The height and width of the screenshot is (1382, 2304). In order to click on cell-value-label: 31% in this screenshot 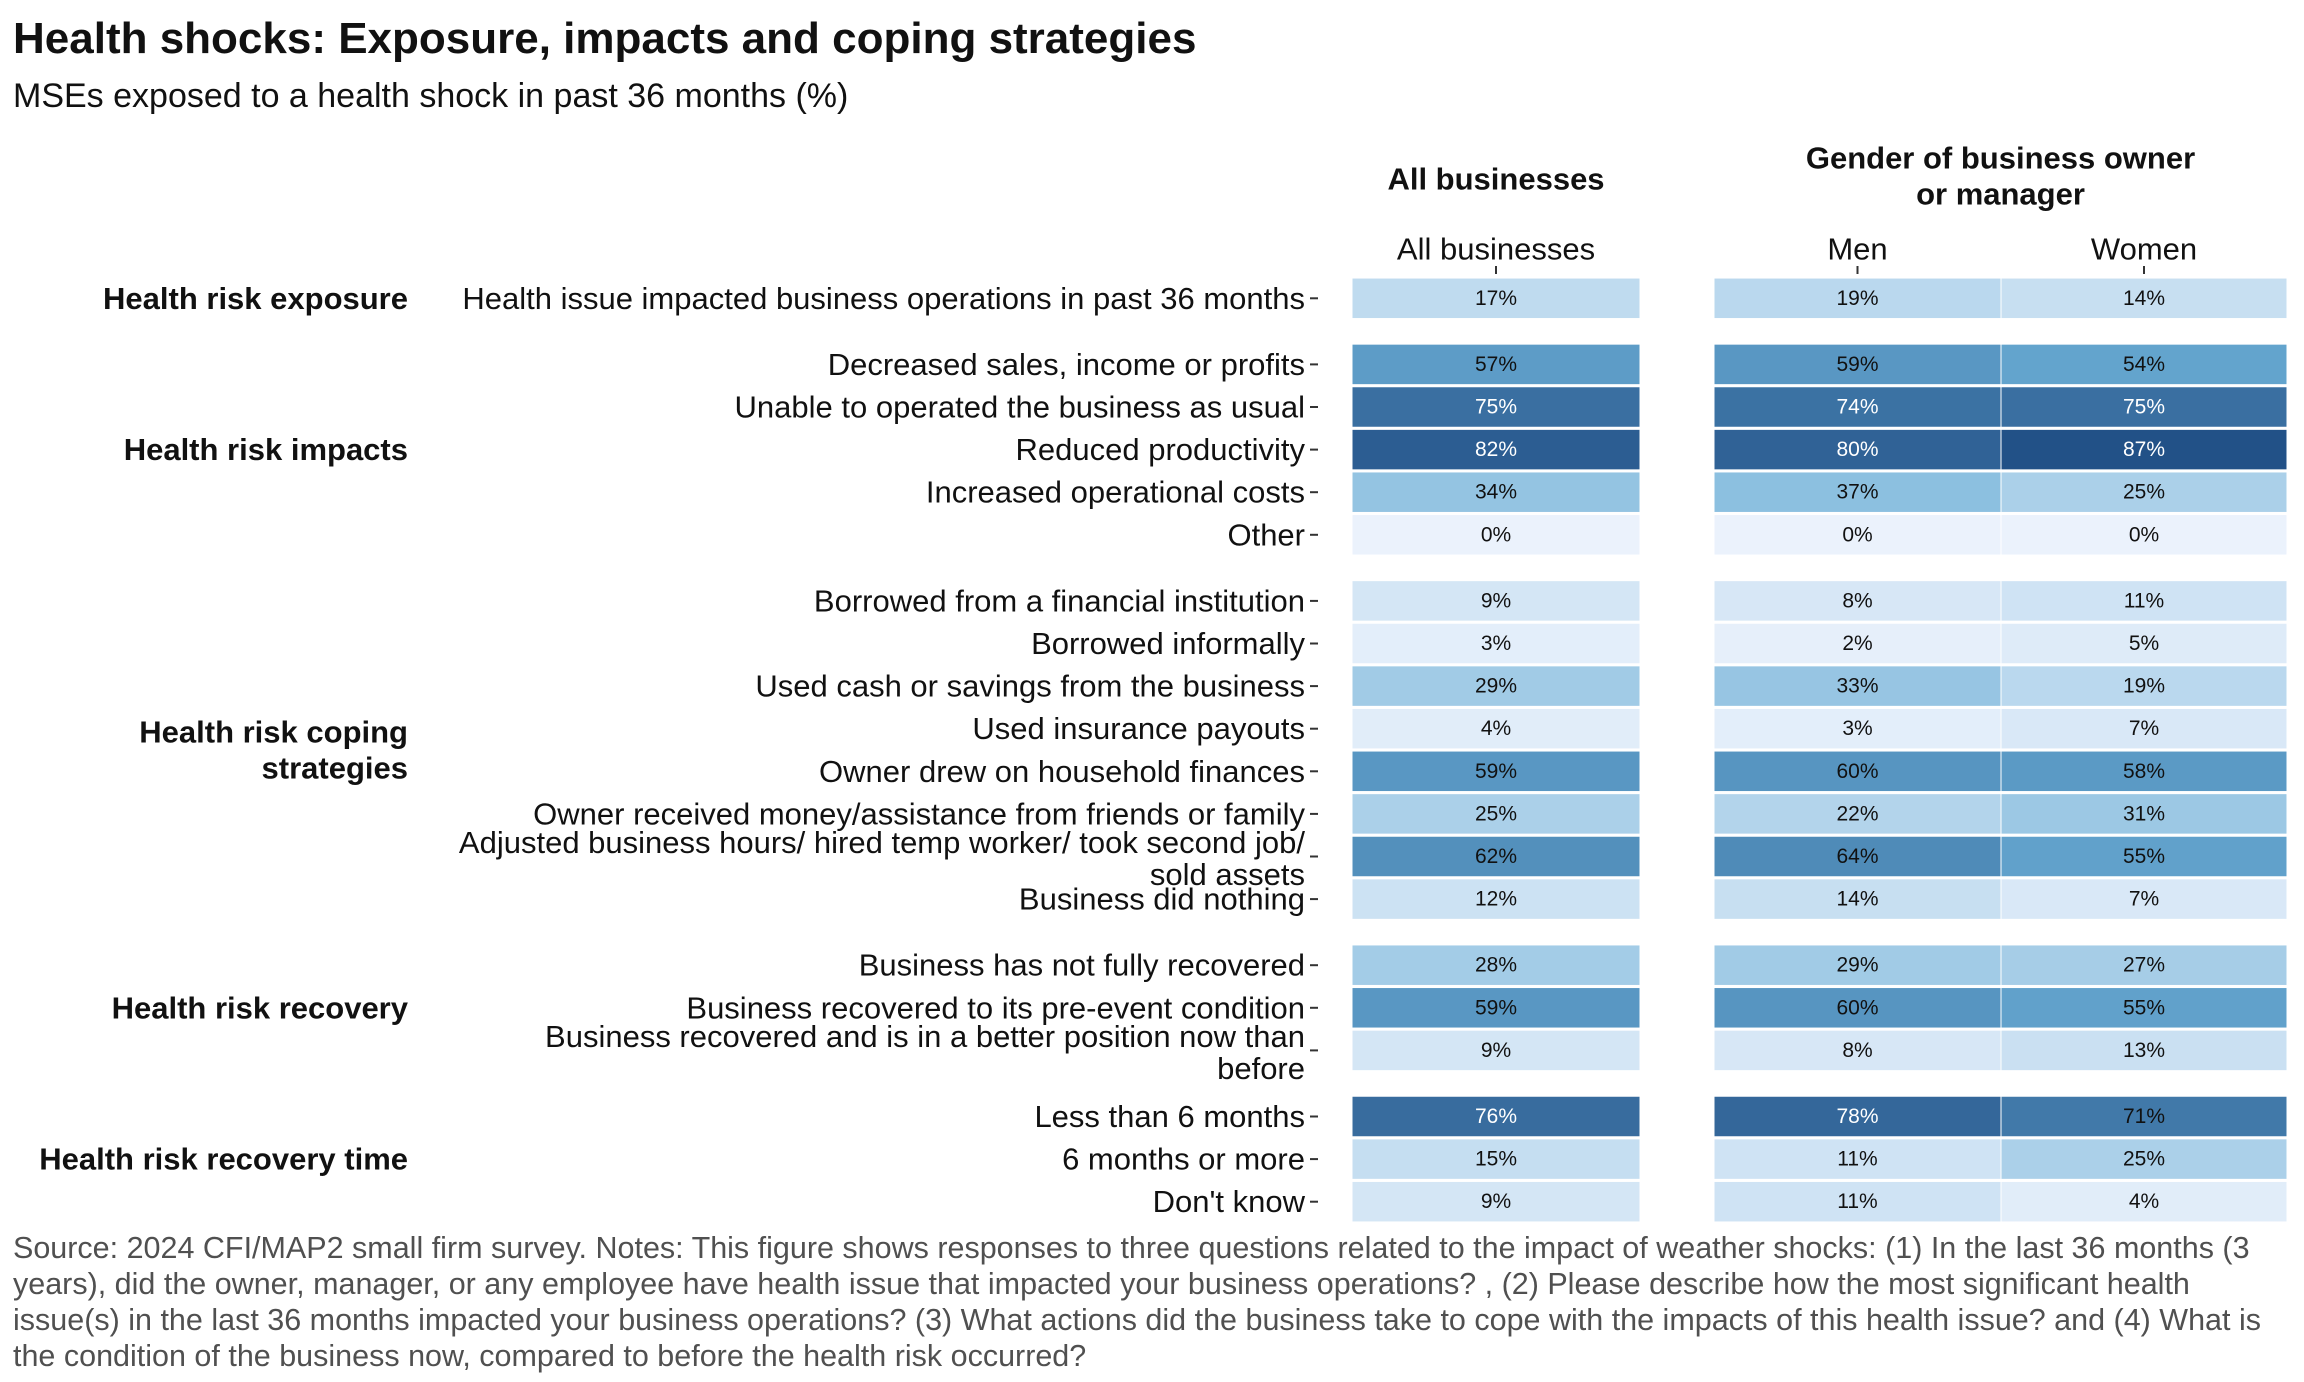, I will do `click(2144, 813)`.